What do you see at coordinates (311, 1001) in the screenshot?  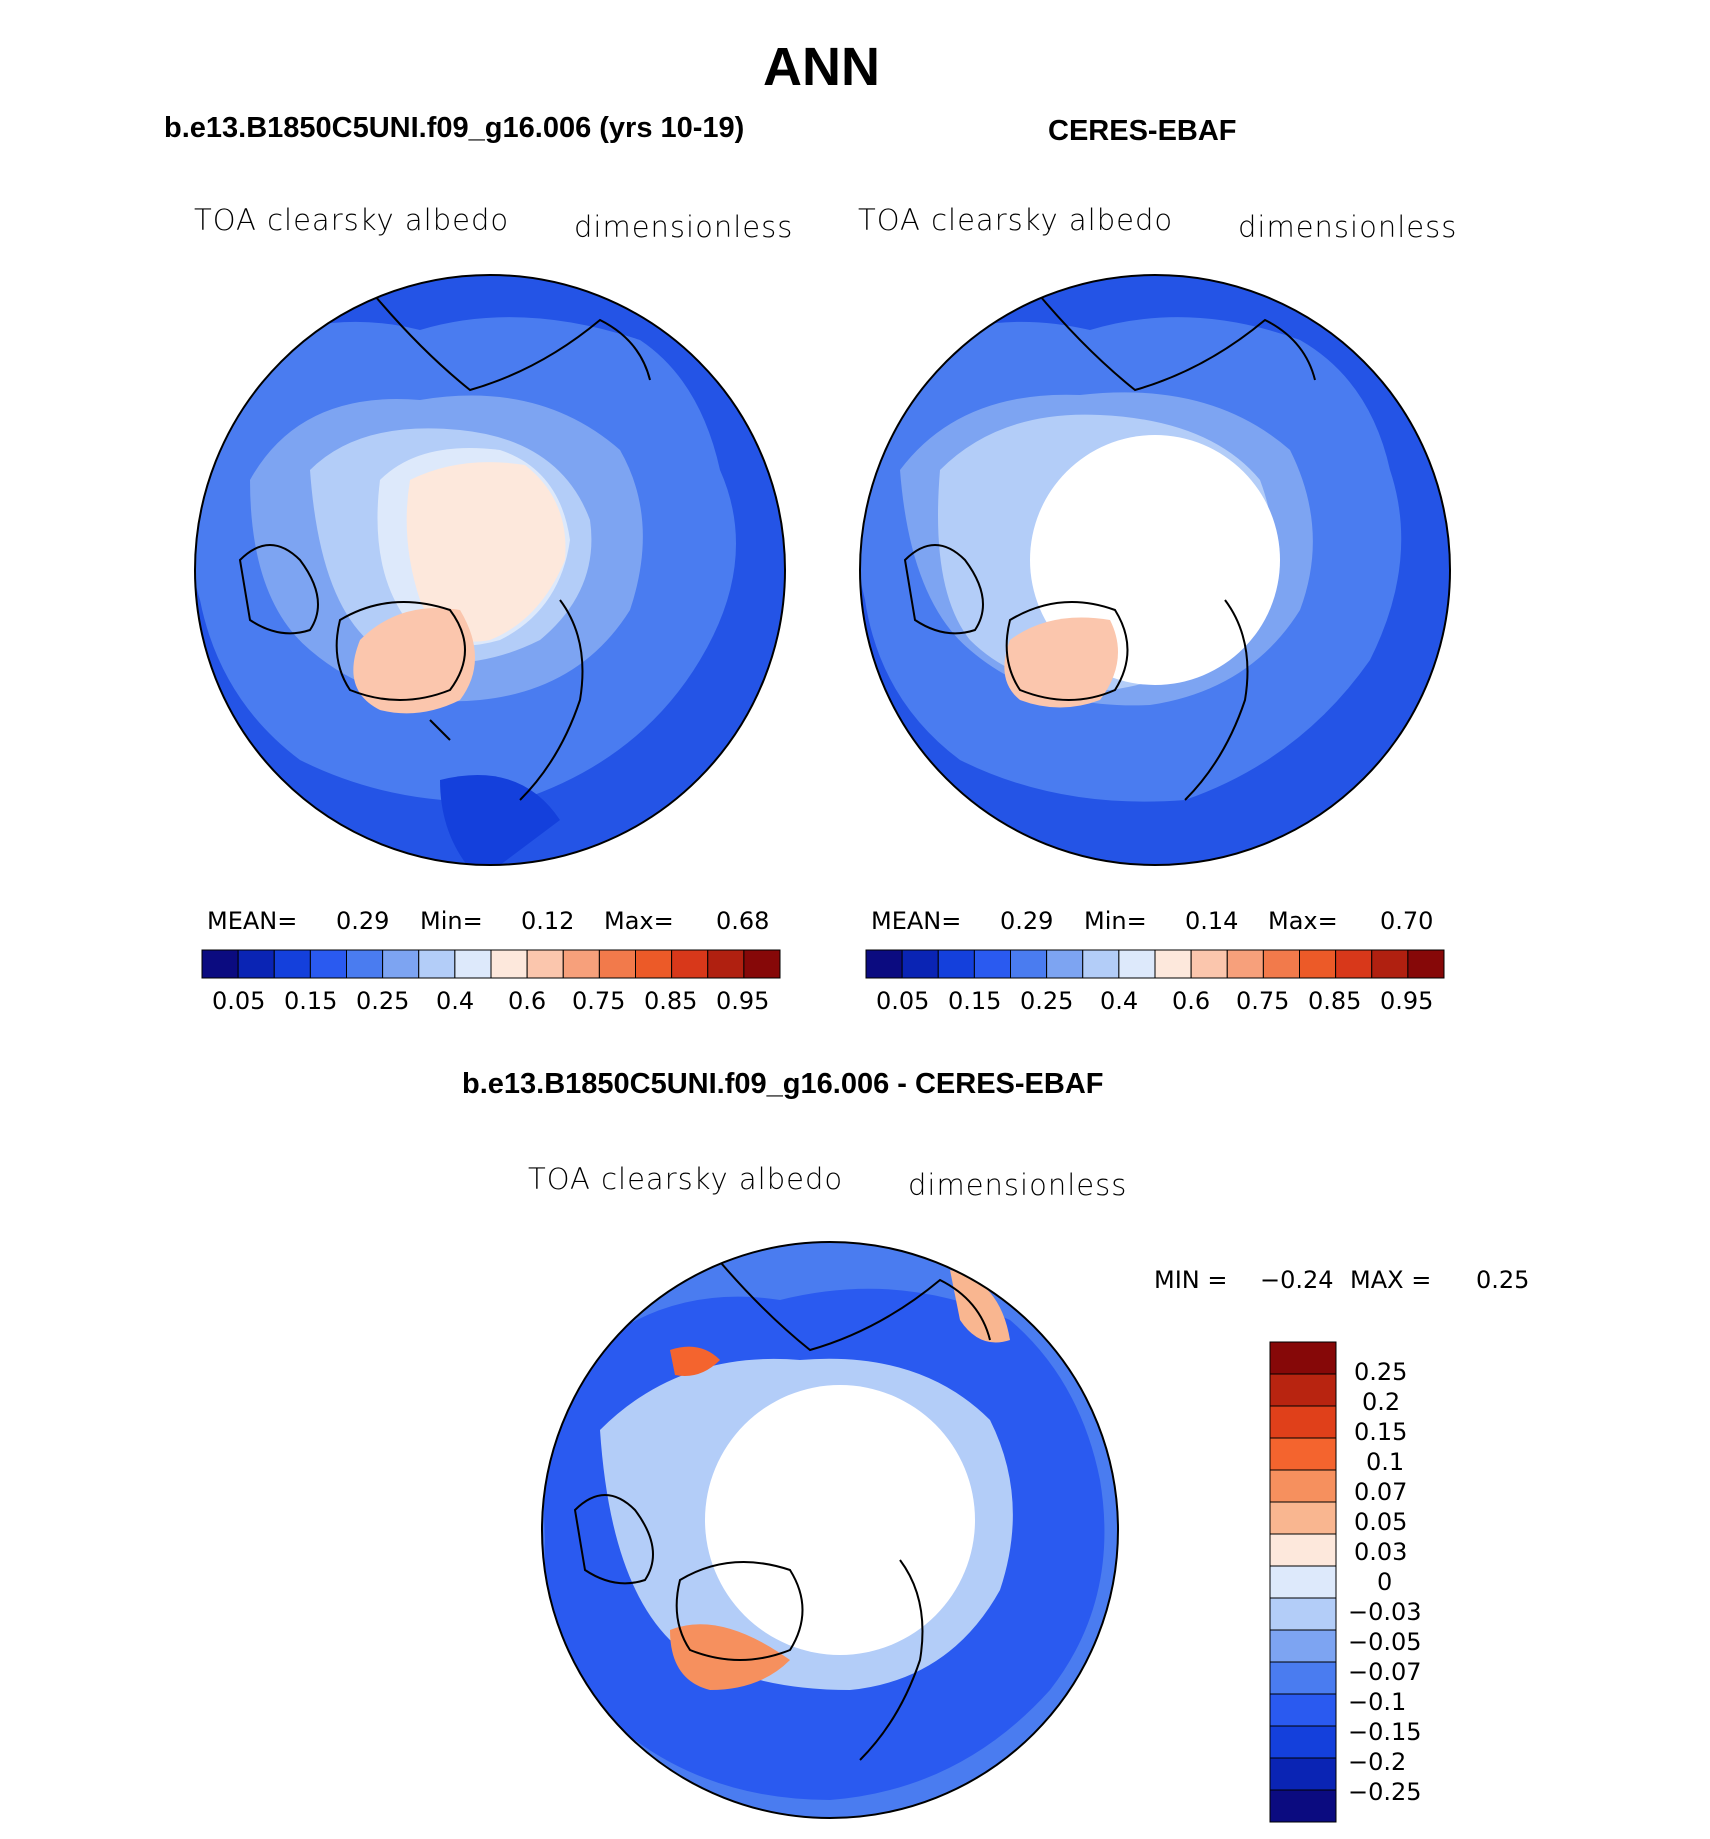 I see `left-colorbar-tick: 0.15` at bounding box center [311, 1001].